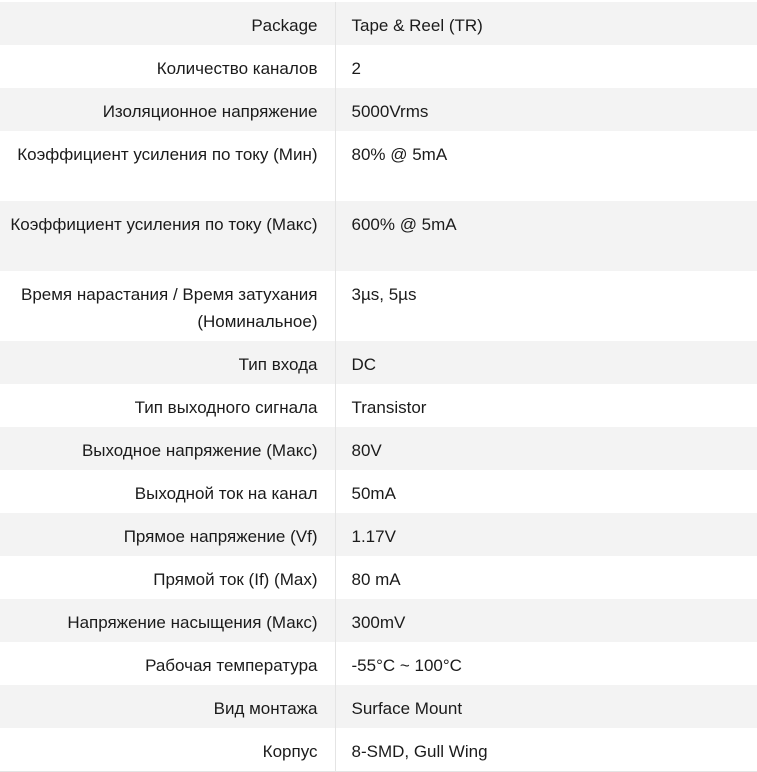 The width and height of the screenshot is (757, 772). What do you see at coordinates (366, 450) in the screenshot?
I see `spec-value: 80V` at bounding box center [366, 450].